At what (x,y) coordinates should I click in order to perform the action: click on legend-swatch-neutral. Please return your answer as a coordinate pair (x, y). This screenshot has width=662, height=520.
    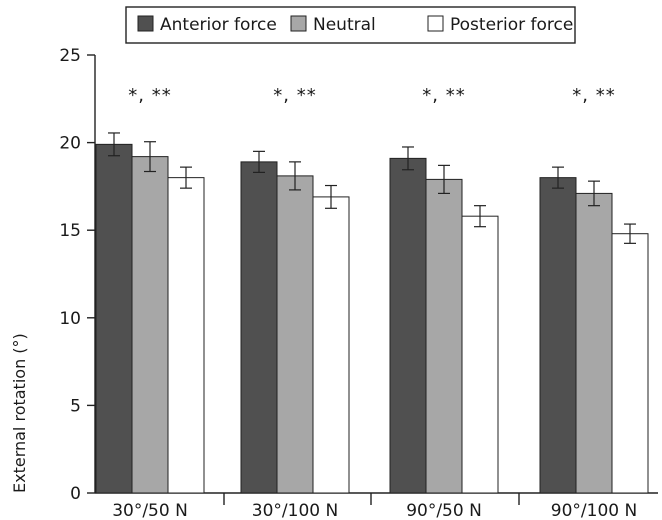
    Looking at the image, I should click on (298, 23).